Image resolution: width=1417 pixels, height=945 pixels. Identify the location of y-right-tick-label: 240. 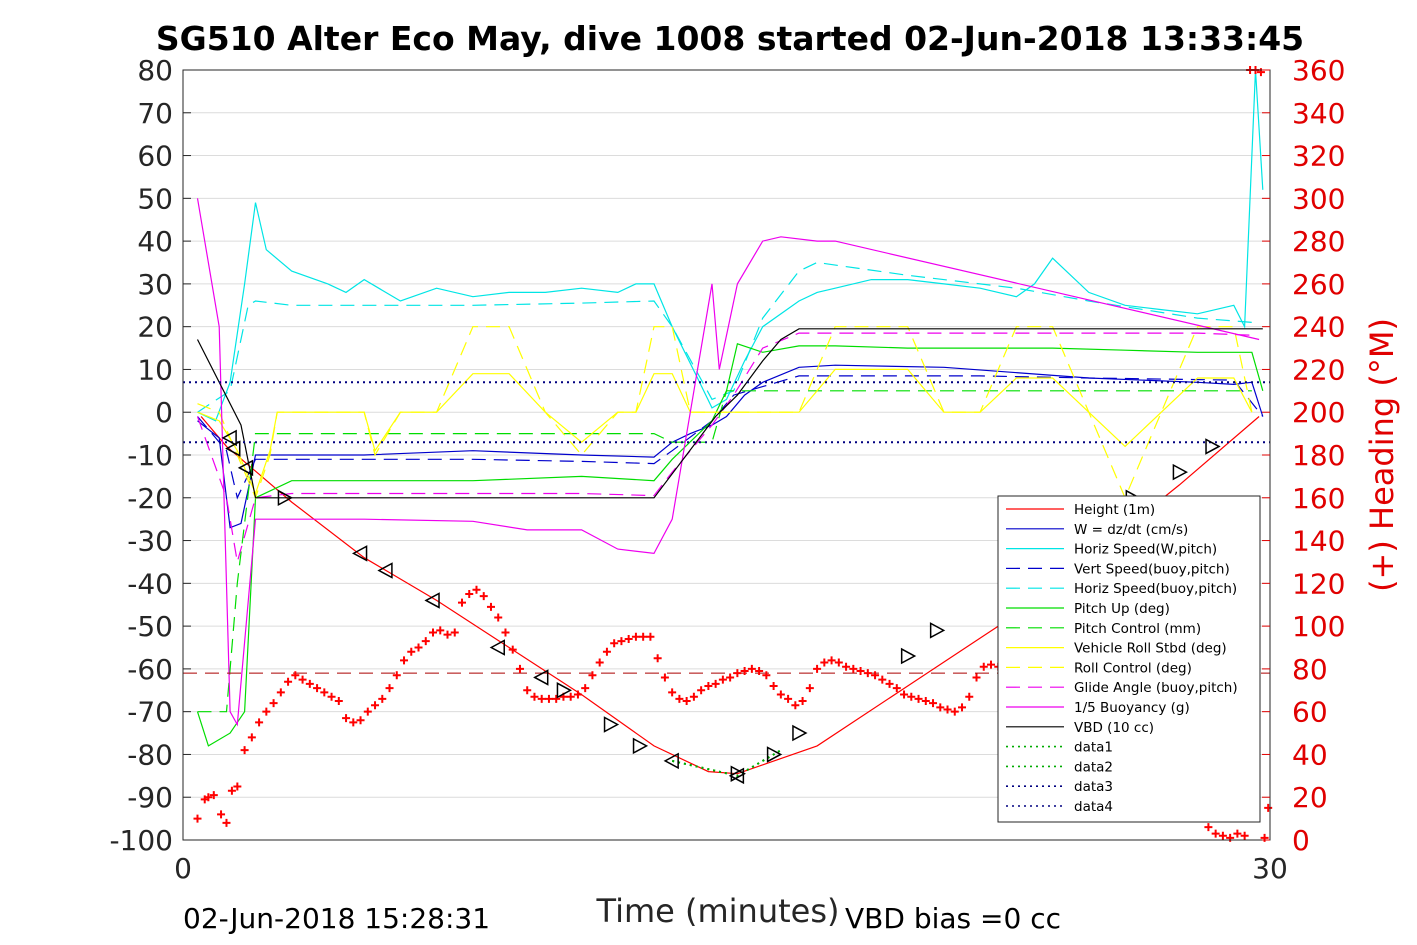
(1318, 327).